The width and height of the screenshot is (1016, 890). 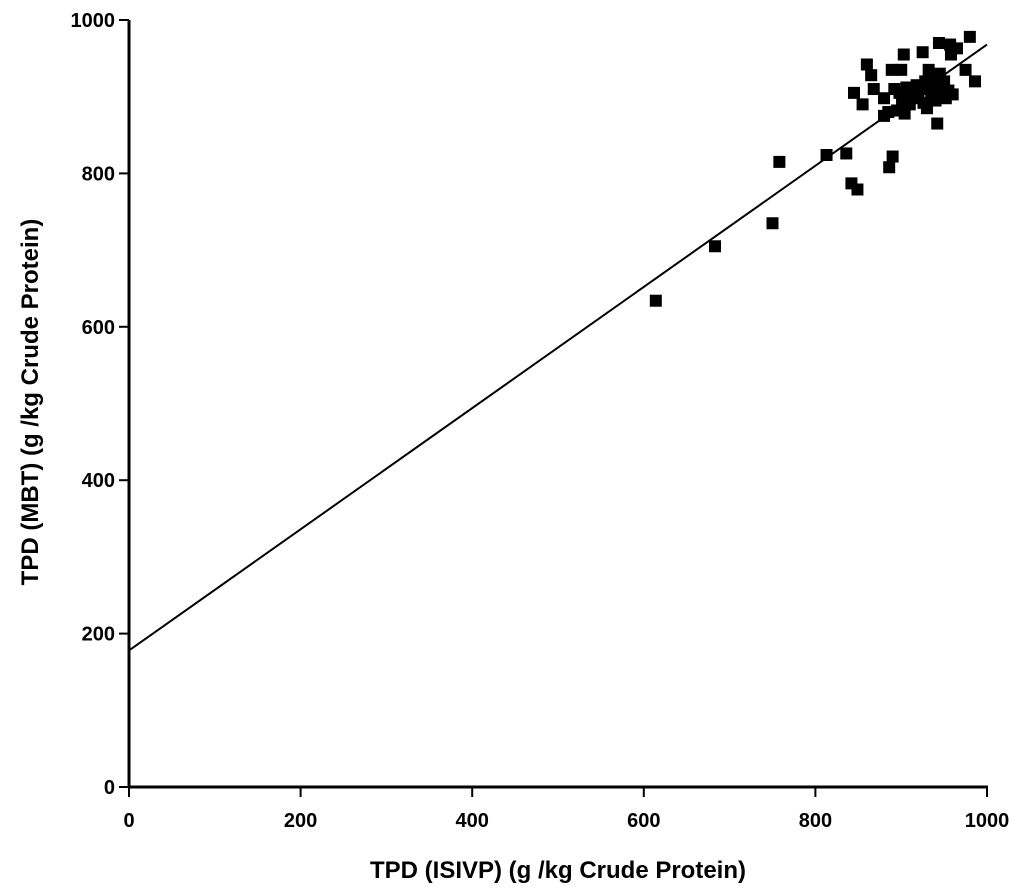 I want to click on y-tick-label: 800, so click(x=98, y=174).